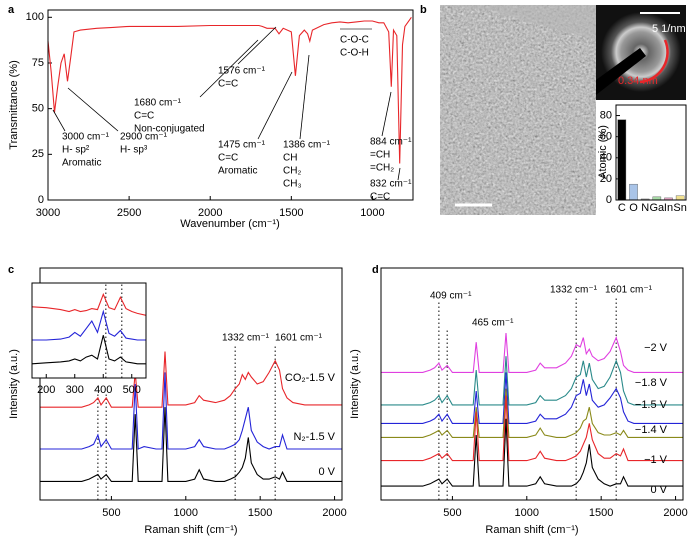 This screenshot has height=540, width=688. What do you see at coordinates (158, 103) in the screenshot?
I see `annotation: 1680 cm⁻¹` at bounding box center [158, 103].